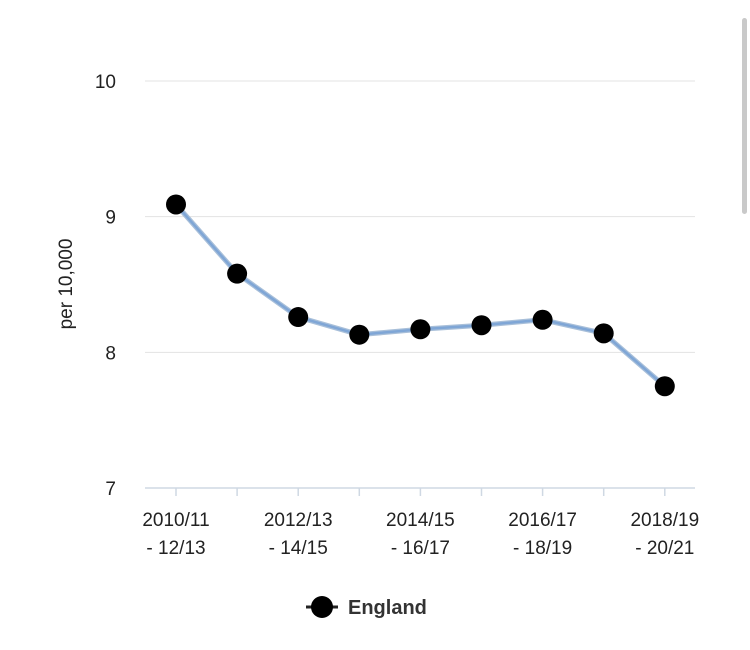 This screenshot has width=750, height=650. What do you see at coordinates (387, 608) in the screenshot?
I see `legend-label: England` at bounding box center [387, 608].